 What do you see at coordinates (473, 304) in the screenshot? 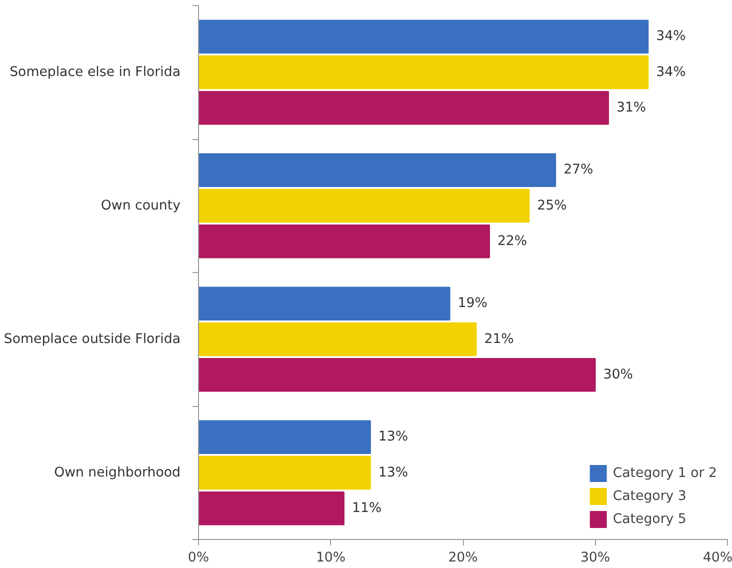
I see `data-label: 19%` at bounding box center [473, 304].